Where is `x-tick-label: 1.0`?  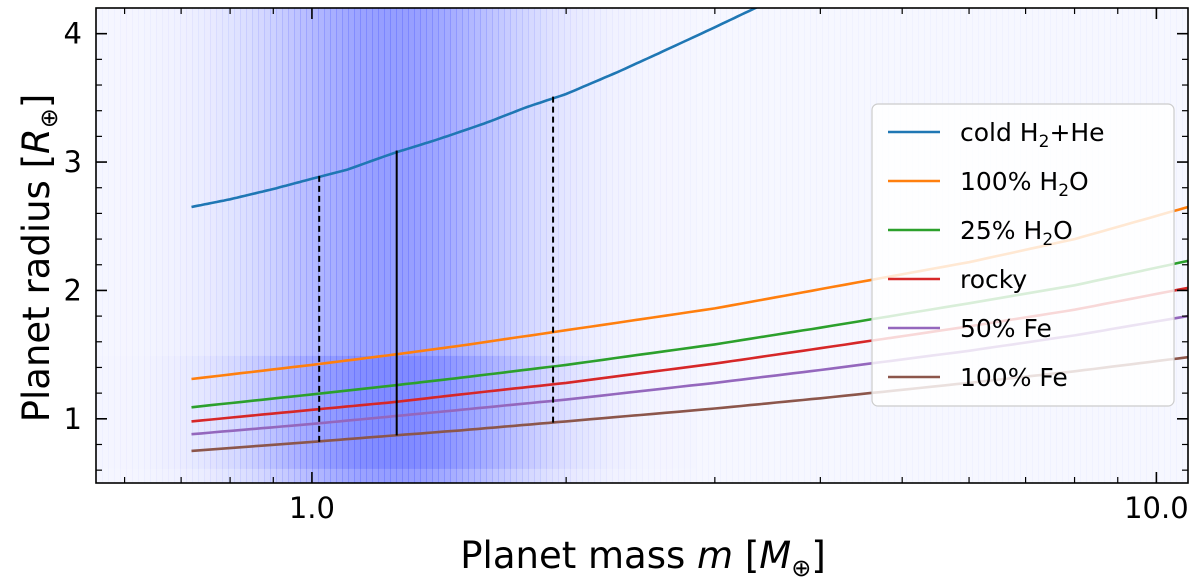 x-tick-label: 1.0 is located at coordinates (312, 508).